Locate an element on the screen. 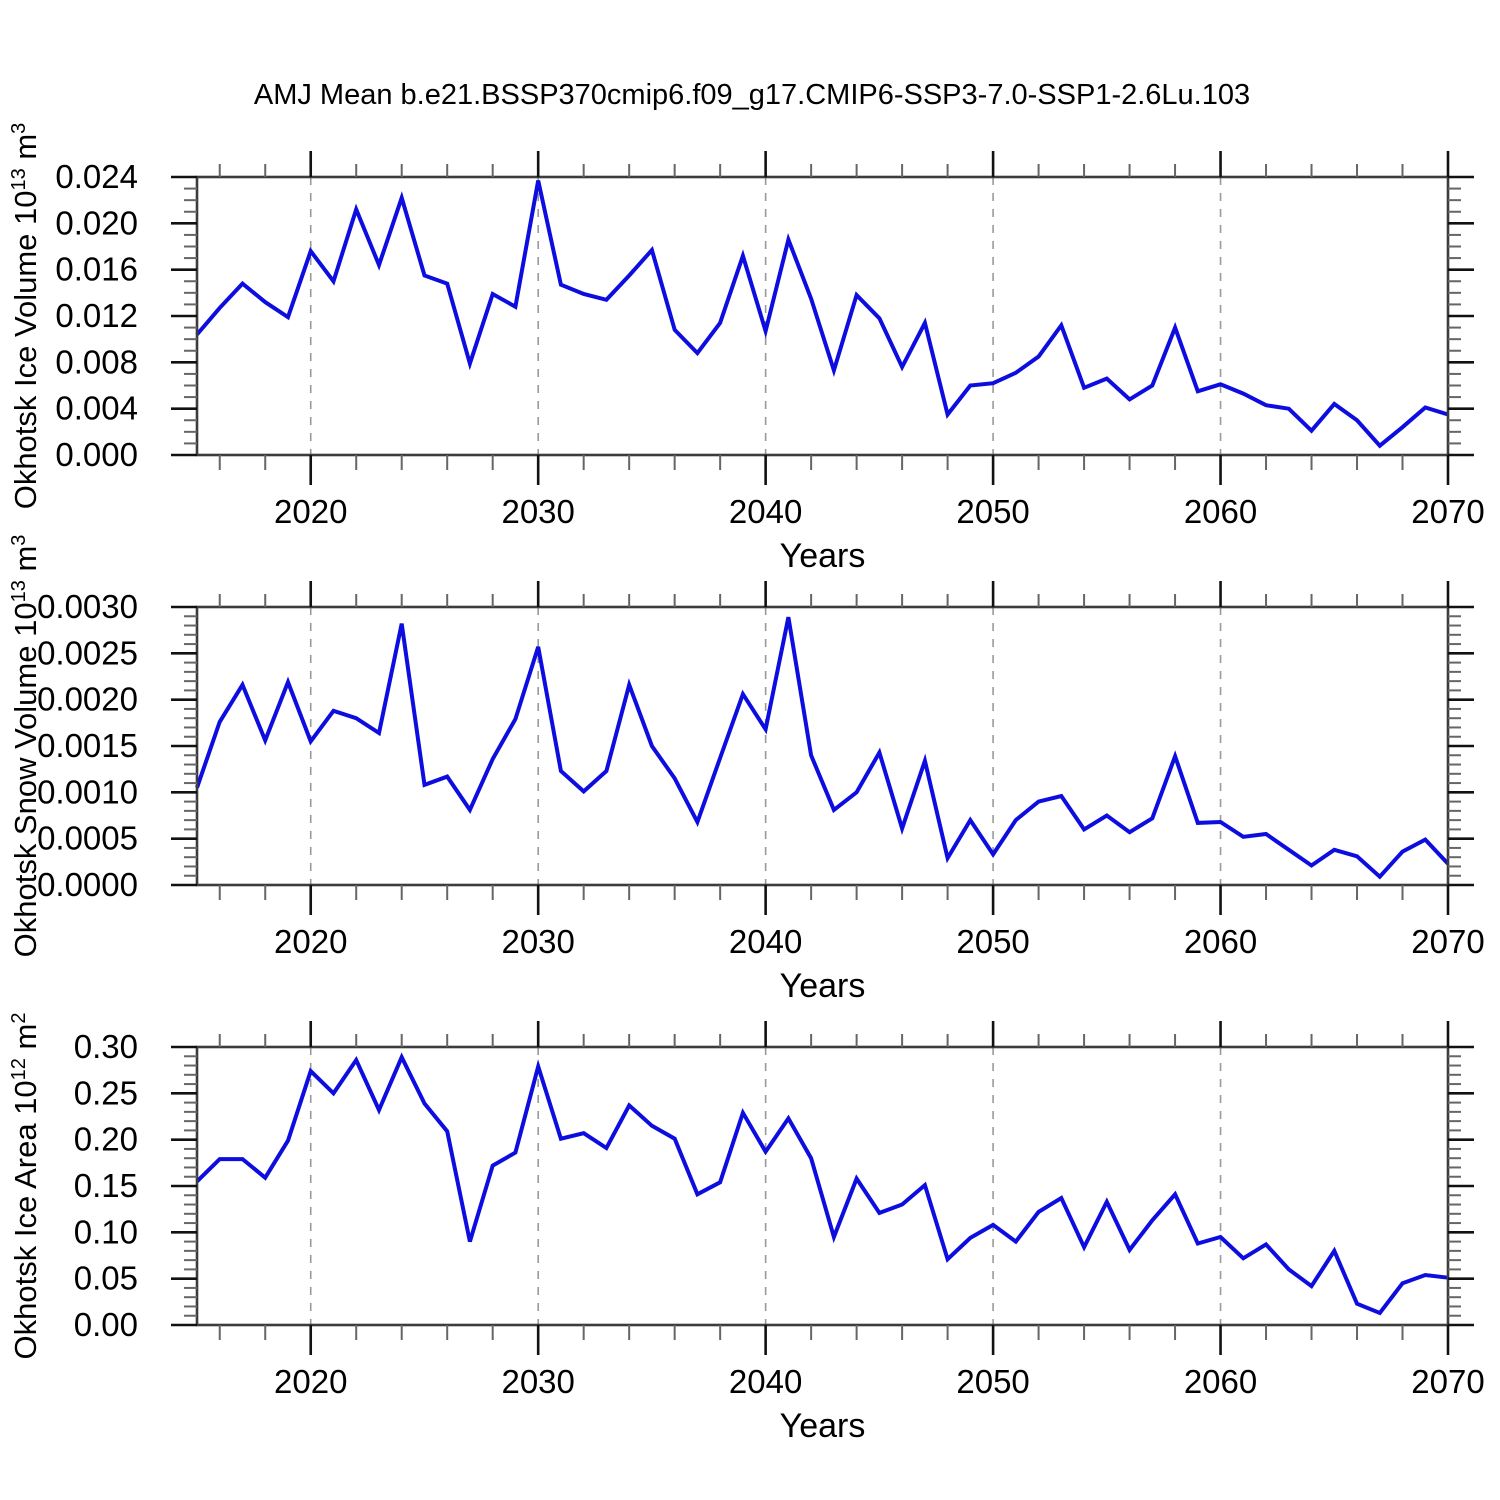  y-axis-tick-label: 0.000 is located at coordinates (96, 454).